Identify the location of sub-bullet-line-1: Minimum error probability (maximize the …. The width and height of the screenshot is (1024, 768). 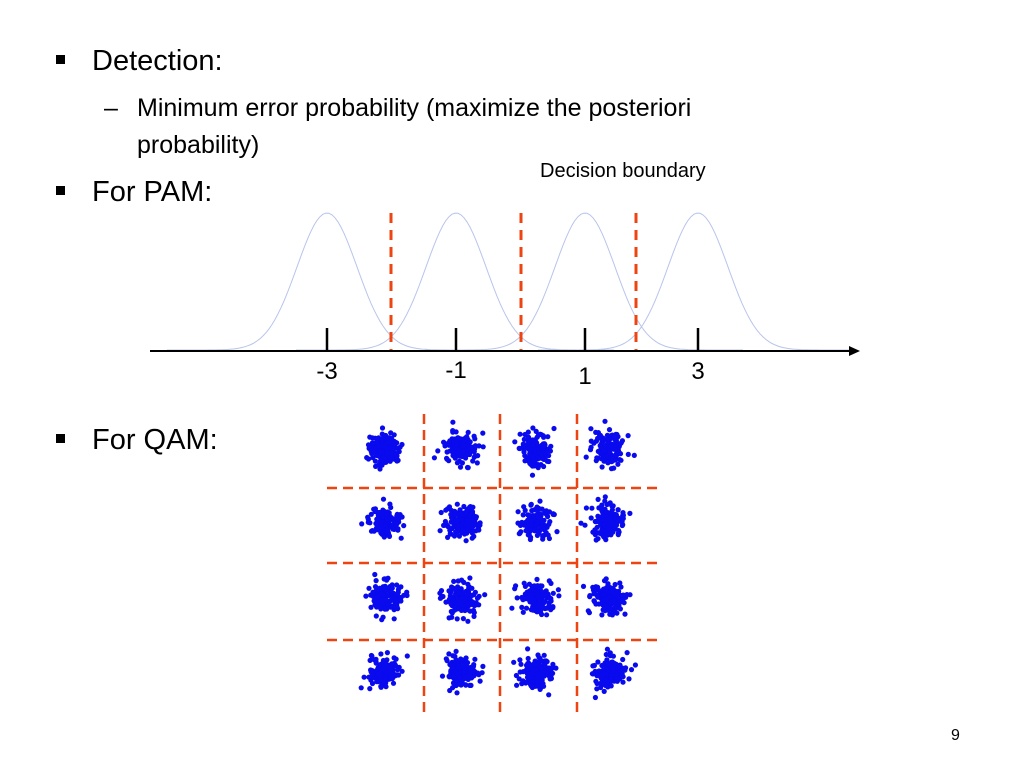
(414, 108).